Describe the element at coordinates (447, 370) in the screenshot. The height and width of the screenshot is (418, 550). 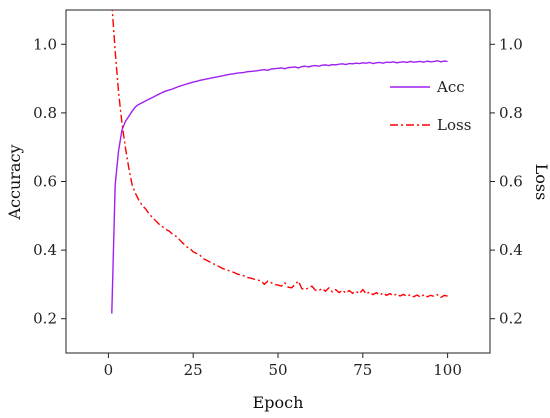
I see `x-tick-label: 100` at that location.